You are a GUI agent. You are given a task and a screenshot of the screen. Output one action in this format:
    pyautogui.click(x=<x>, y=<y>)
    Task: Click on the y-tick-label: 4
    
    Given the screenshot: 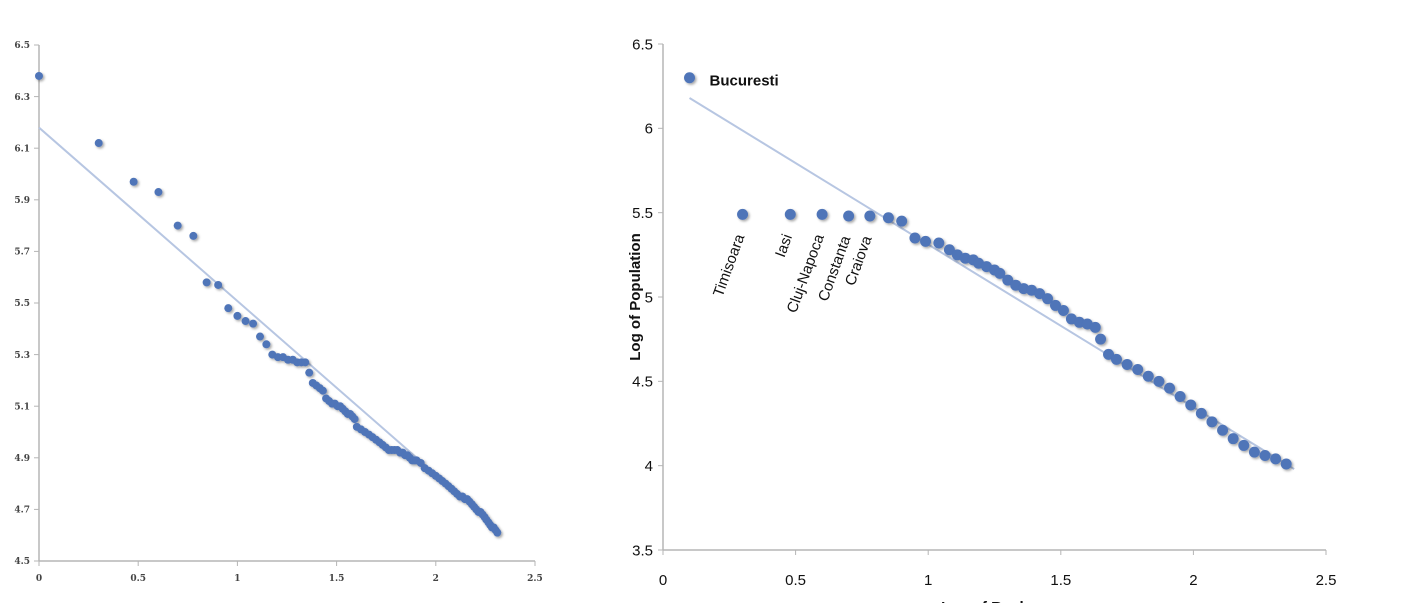 What is the action you would take?
    pyautogui.click(x=649, y=466)
    